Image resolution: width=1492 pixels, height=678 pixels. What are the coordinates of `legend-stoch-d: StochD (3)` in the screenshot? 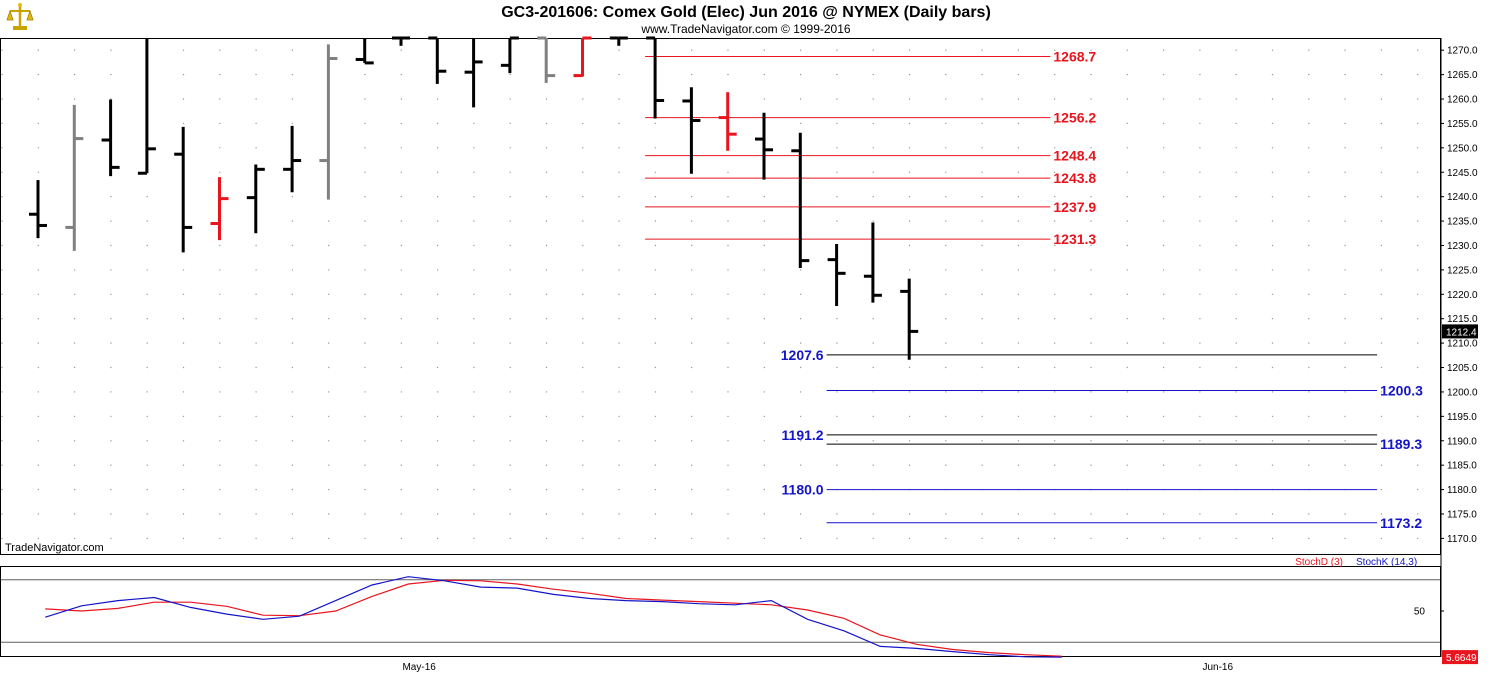 It's located at (1319, 562).